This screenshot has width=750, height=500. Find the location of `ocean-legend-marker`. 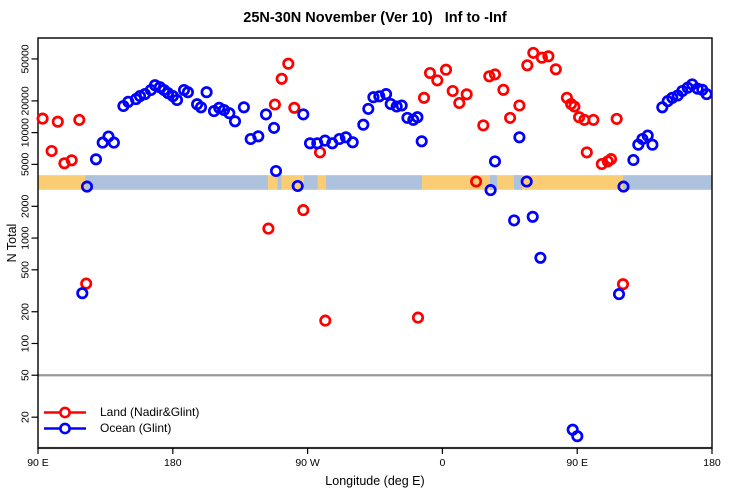

ocean-legend-marker is located at coordinates (65, 428).